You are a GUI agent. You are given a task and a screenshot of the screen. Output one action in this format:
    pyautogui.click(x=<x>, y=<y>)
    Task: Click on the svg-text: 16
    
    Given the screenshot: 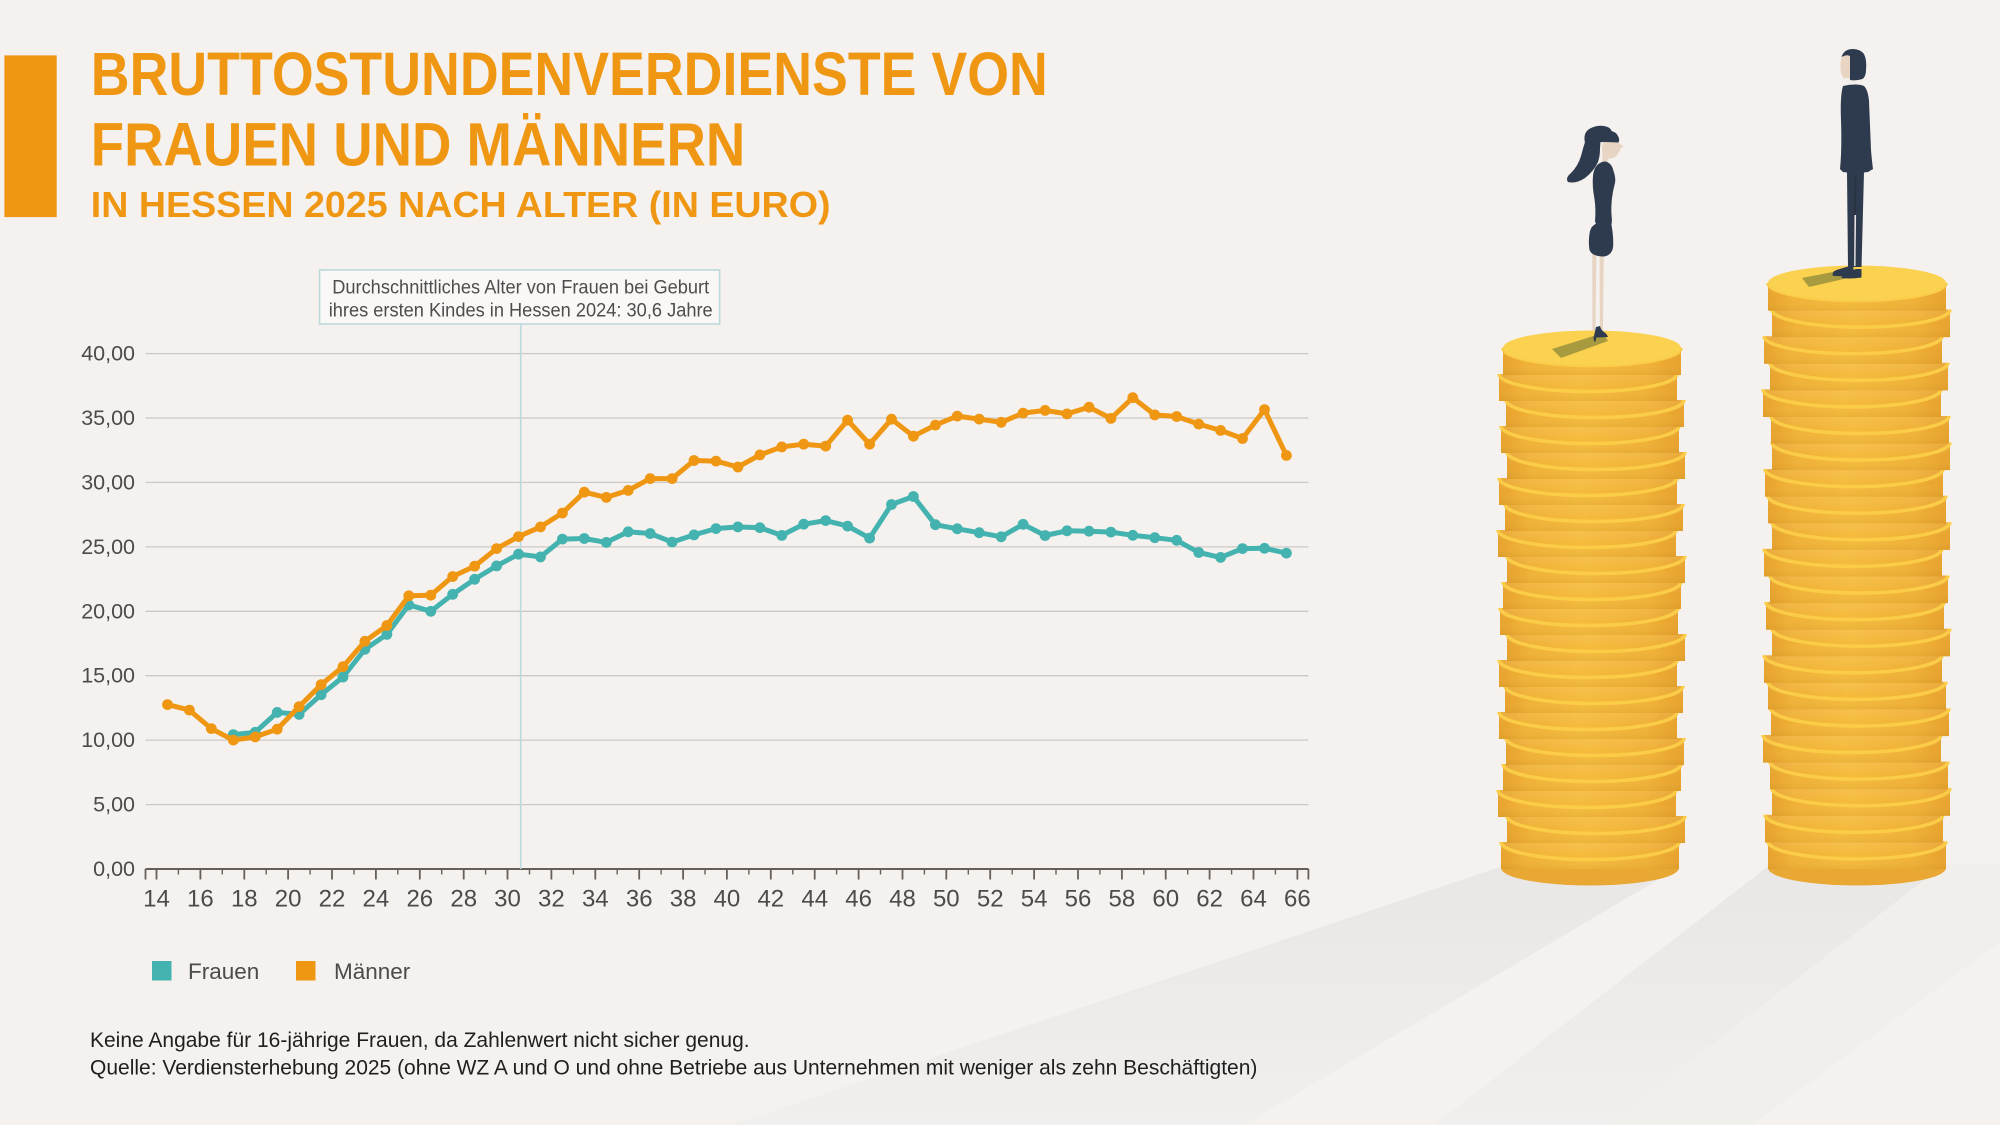 What is the action you would take?
    pyautogui.click(x=200, y=899)
    